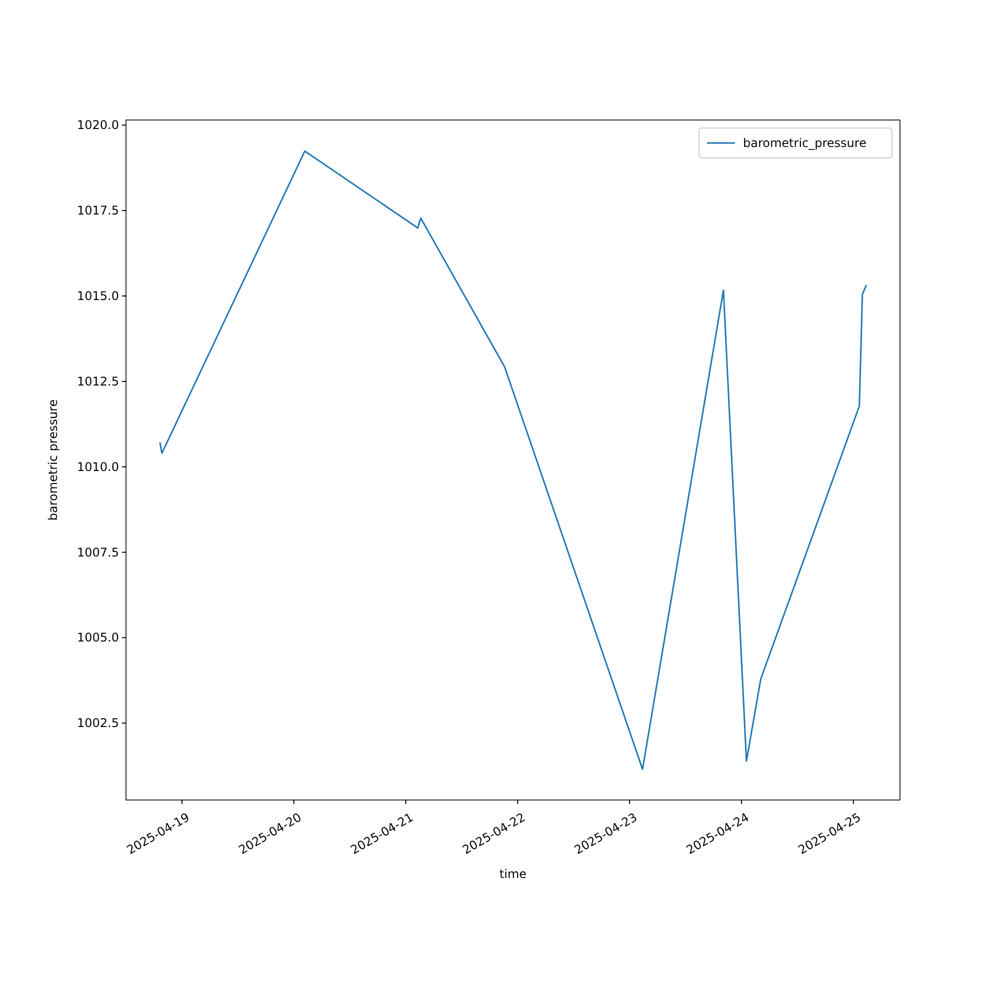 Image resolution: width=1000 pixels, height=1000 pixels. Describe the element at coordinates (98, 295) in the screenshot. I see `y-tick-label: 1015.0` at that location.